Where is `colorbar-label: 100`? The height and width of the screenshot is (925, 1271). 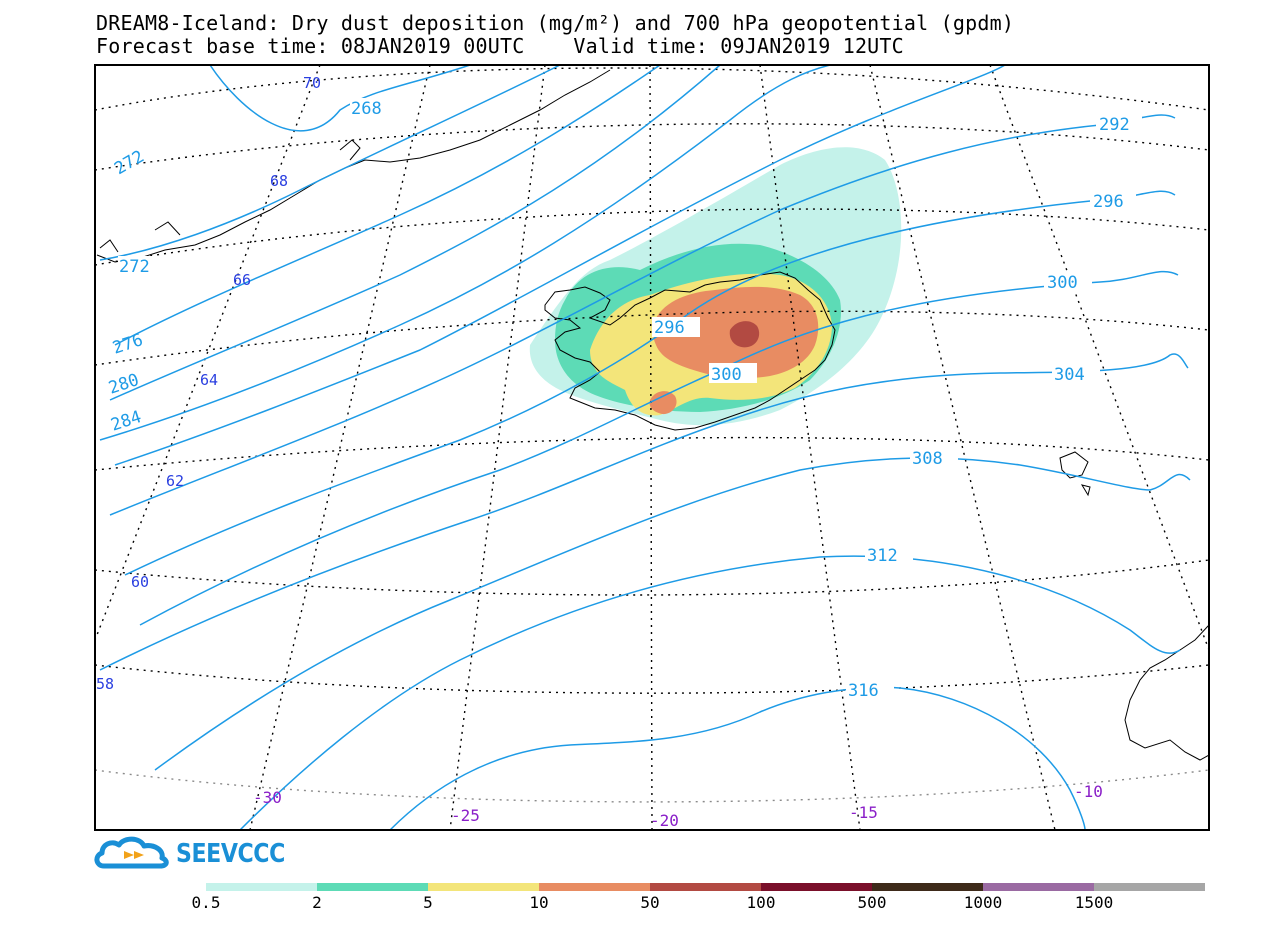
colorbar-label: 100 is located at coordinates (761, 902).